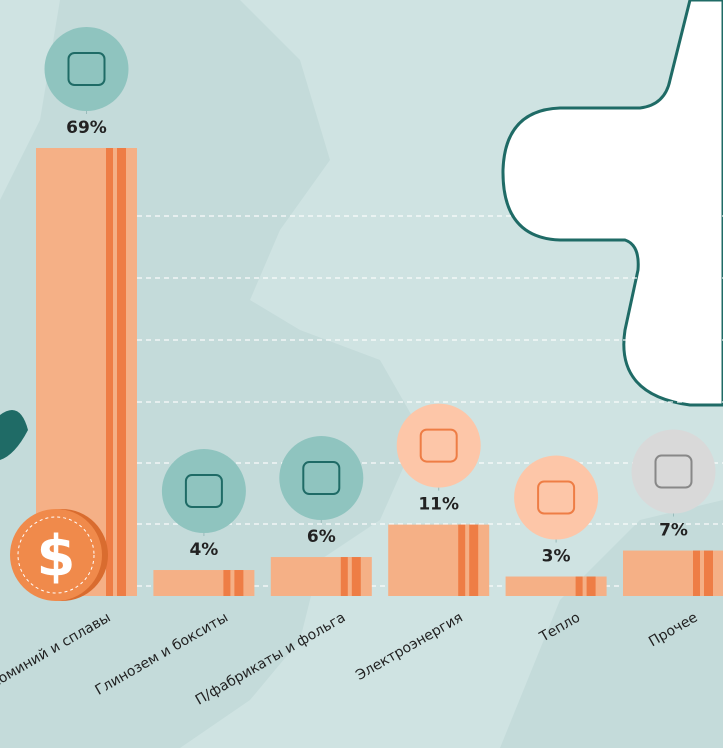 This screenshot has width=723, height=748. What do you see at coordinates (321, 537) in the screenshot?
I see `value-label: 6%` at bounding box center [321, 537].